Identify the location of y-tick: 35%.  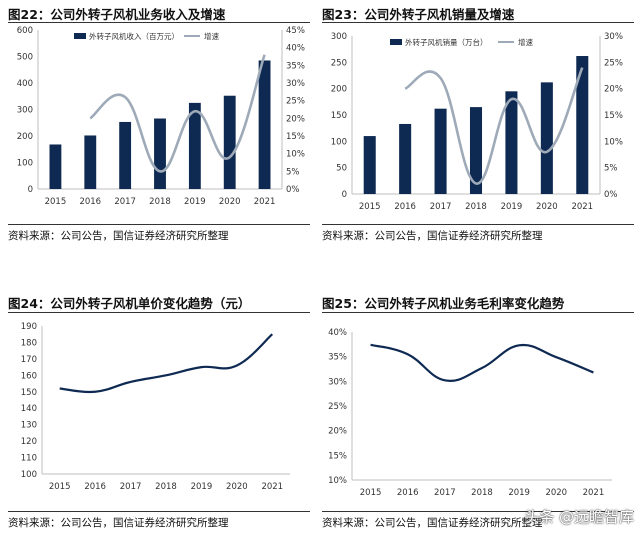
(337, 358).